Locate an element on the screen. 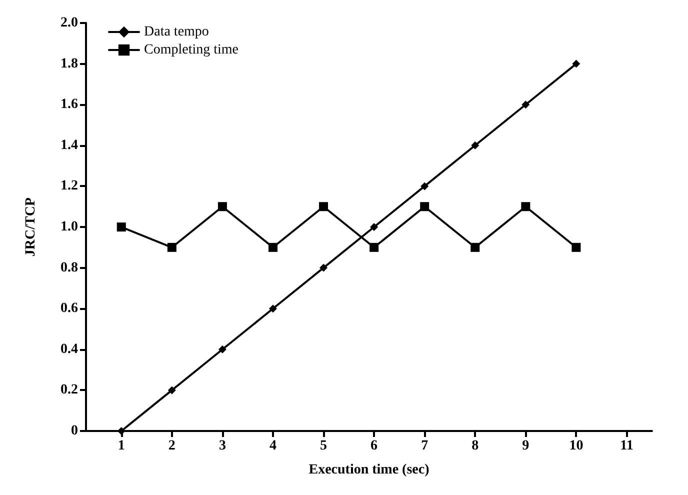 The image size is (688, 495). y-tick-label: 0.2 is located at coordinates (69, 390).